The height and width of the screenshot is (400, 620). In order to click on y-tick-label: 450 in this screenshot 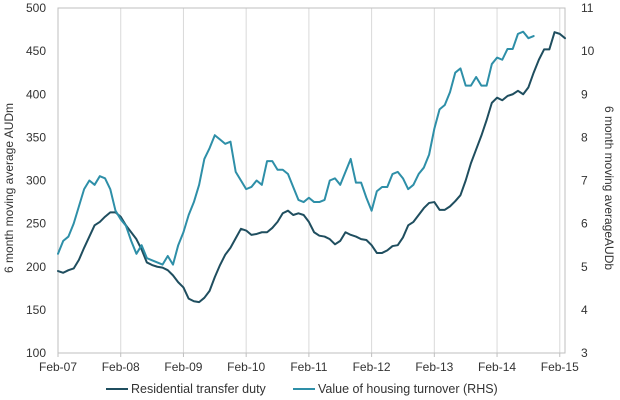, I will do `click(36, 51)`.